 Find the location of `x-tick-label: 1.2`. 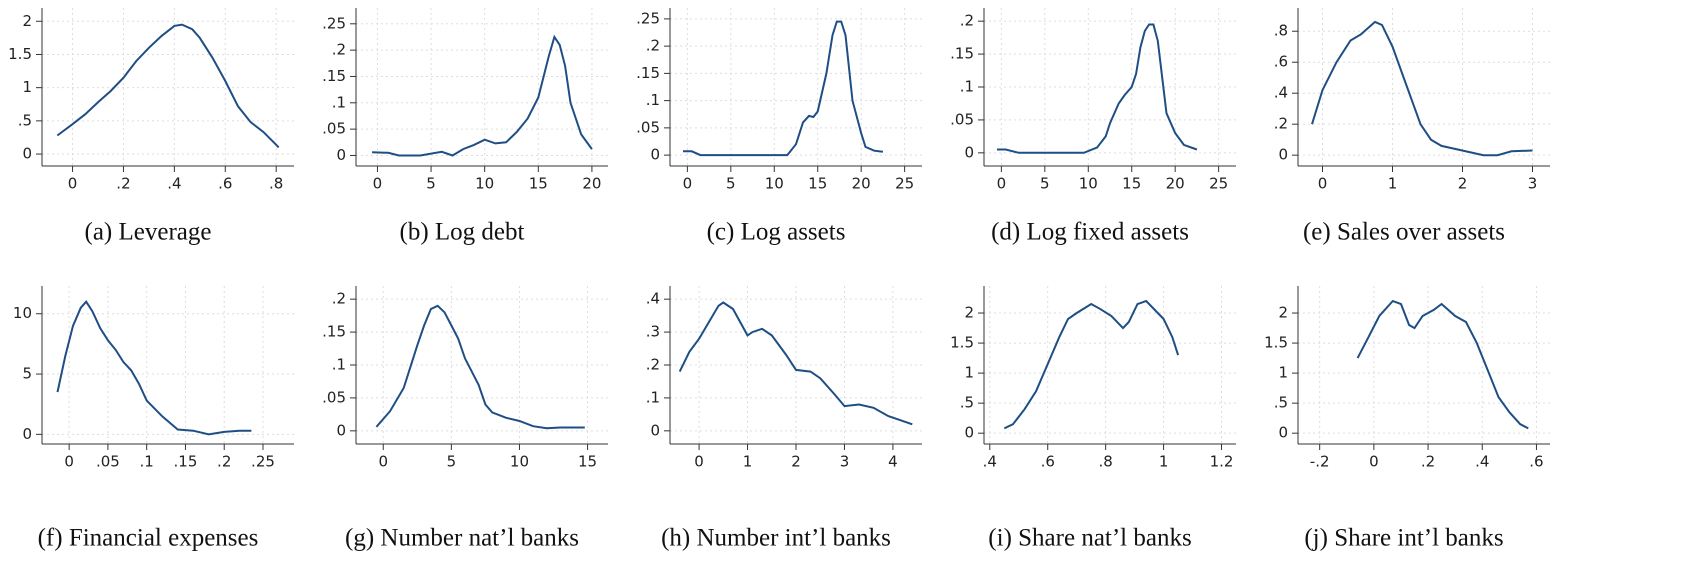

x-tick-label: 1.2 is located at coordinates (1222, 462).